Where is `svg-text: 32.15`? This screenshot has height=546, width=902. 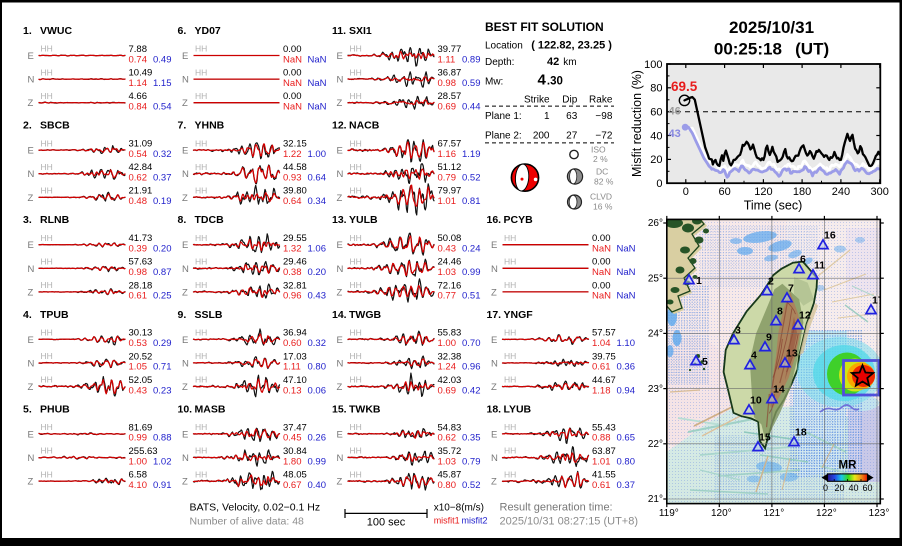 svg-text: 32.15 is located at coordinates (295, 144).